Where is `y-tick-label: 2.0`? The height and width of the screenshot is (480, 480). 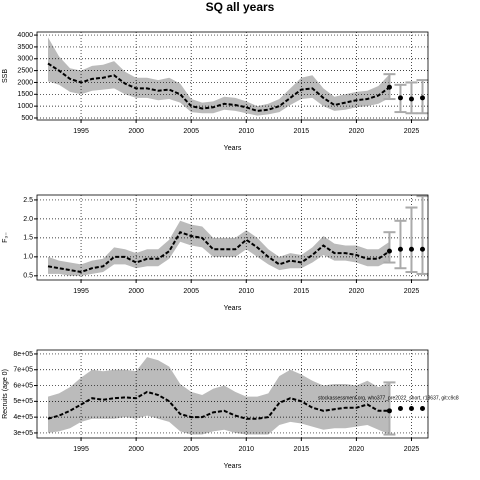
y-tick-label: 2.0 is located at coordinates (28, 219).